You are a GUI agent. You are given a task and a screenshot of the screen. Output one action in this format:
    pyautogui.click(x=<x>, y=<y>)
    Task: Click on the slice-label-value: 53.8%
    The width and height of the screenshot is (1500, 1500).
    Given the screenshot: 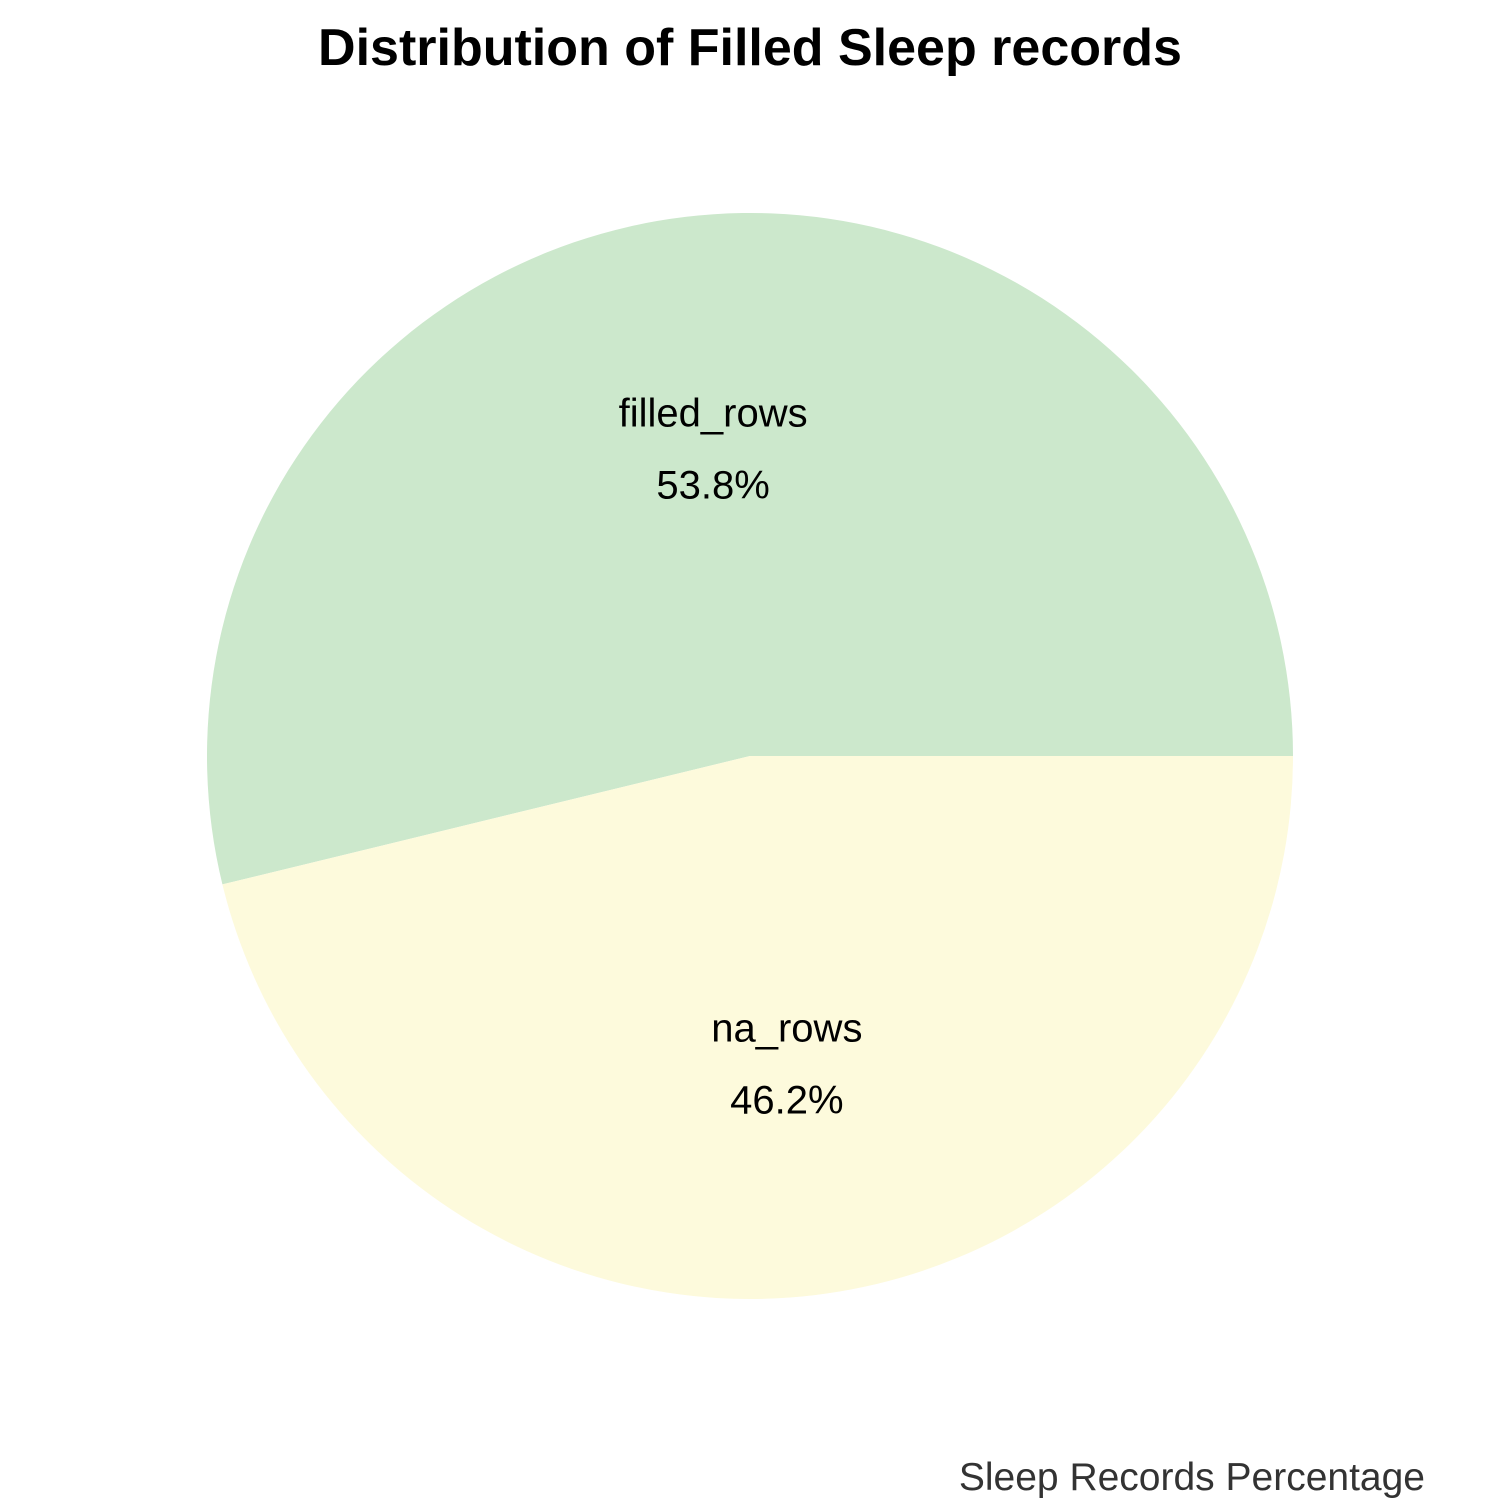 What is the action you would take?
    pyautogui.click(x=712, y=486)
    